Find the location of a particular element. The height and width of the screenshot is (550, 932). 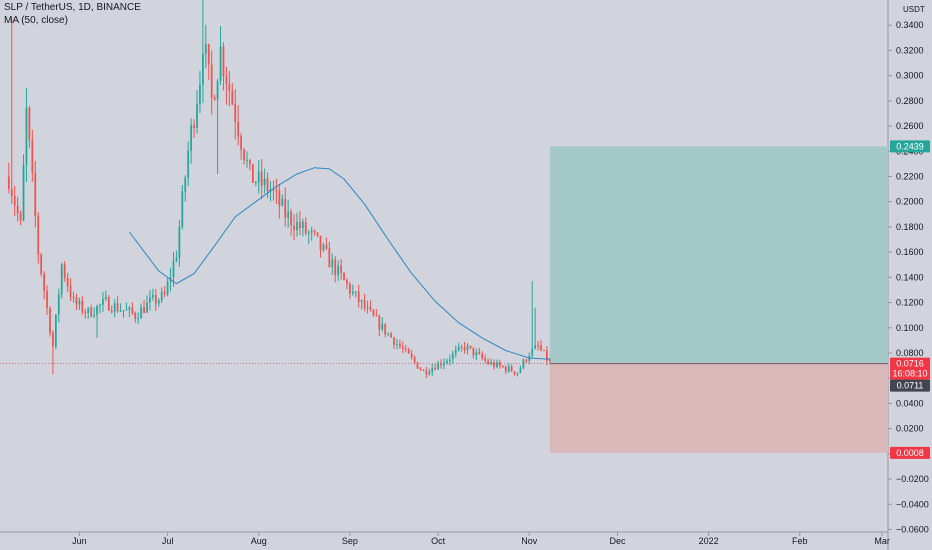

target-price-tag-bg is located at coordinates (910, 146).